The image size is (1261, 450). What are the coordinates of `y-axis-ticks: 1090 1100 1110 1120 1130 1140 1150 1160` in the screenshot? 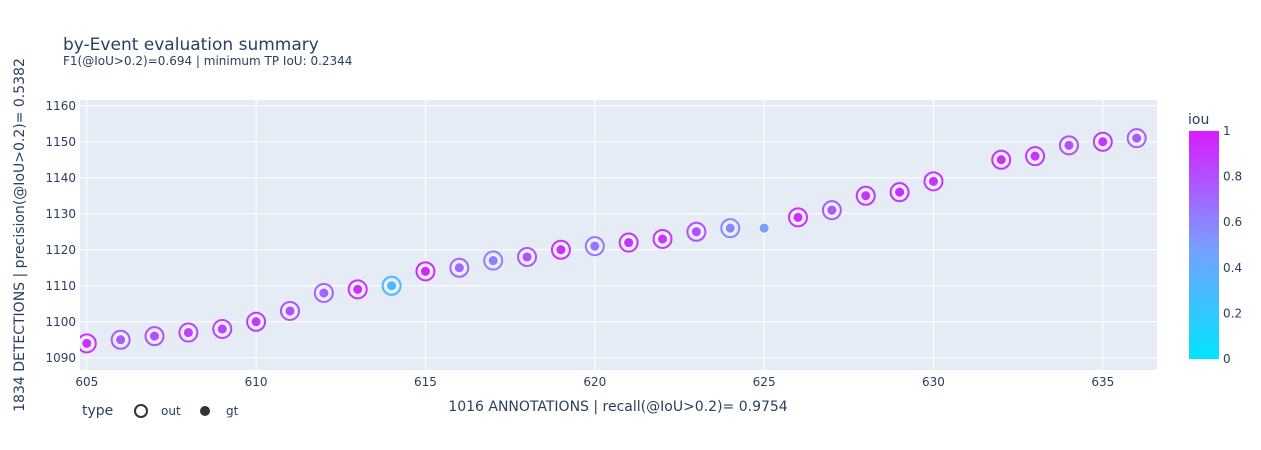 It's located at (60, 232).